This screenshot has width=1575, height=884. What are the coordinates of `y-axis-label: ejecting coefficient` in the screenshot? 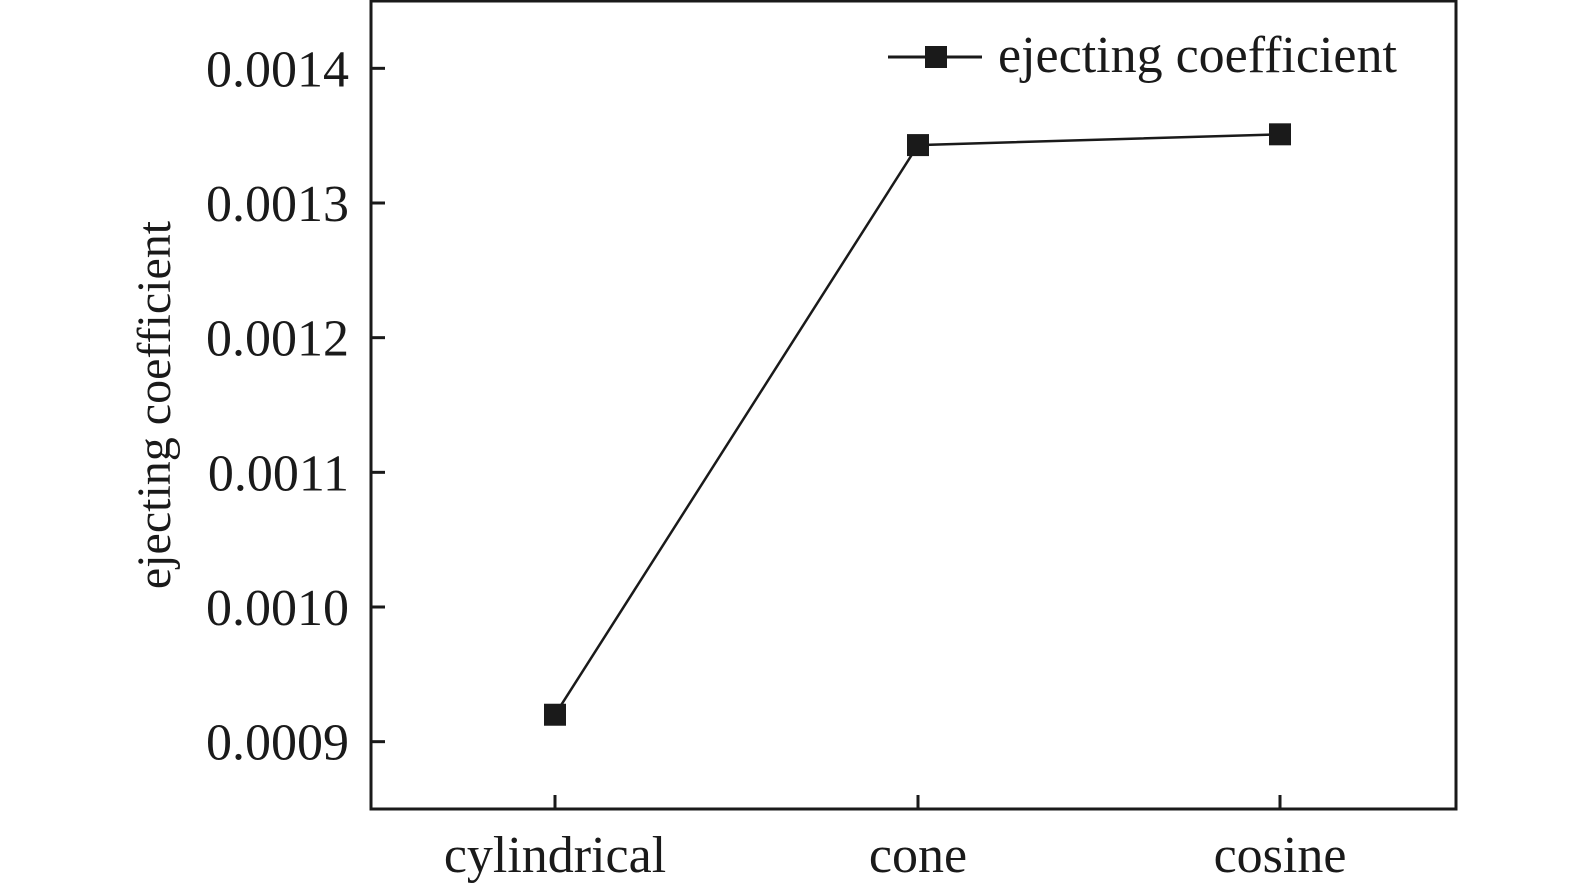 It's located at (154, 404).